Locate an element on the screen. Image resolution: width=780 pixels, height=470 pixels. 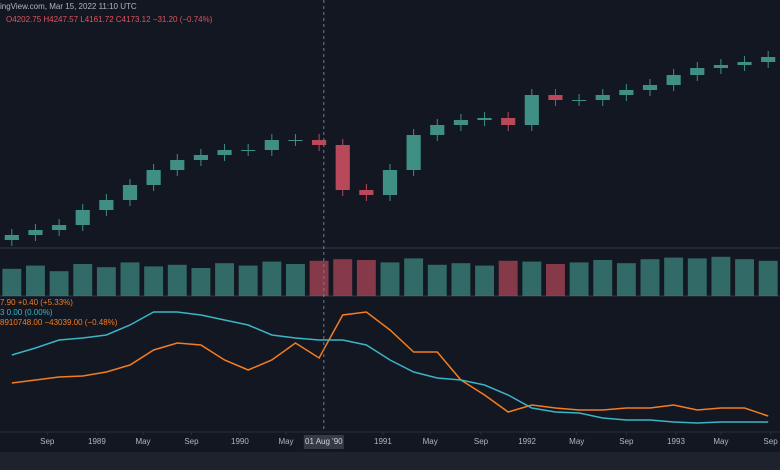
x-tick-label: 1990 is located at coordinates (240, 441).